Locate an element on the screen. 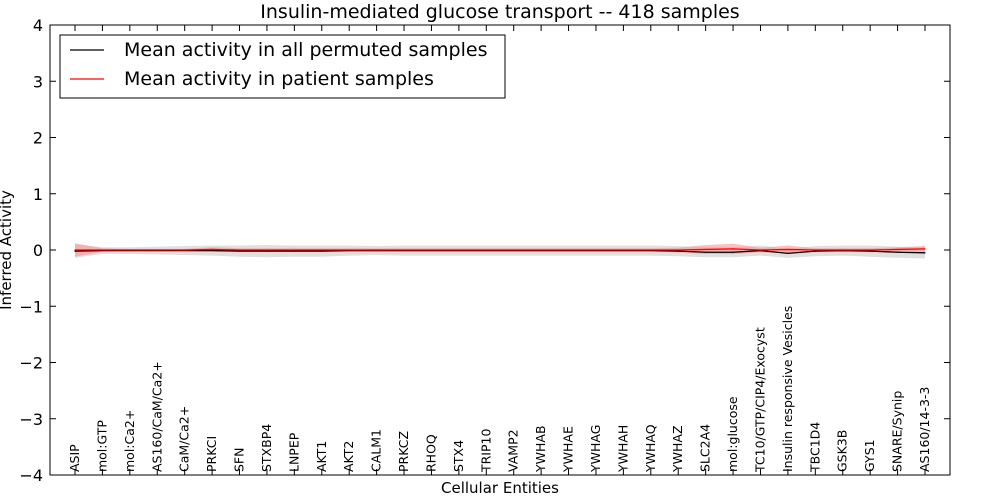 The image size is (1000, 500). x-tick-label: STX4 is located at coordinates (458, 456).